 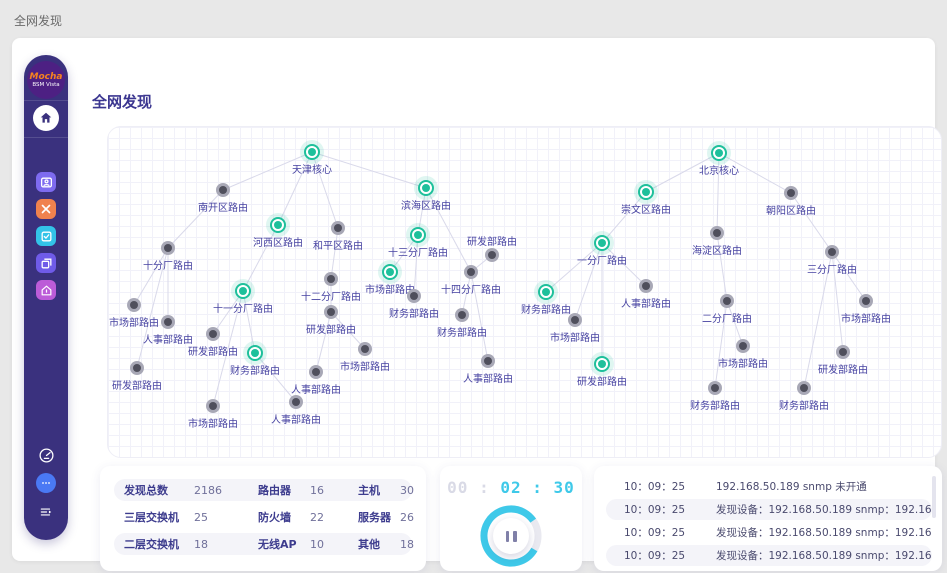 I want to click on more-button, so click(x=46, y=483).